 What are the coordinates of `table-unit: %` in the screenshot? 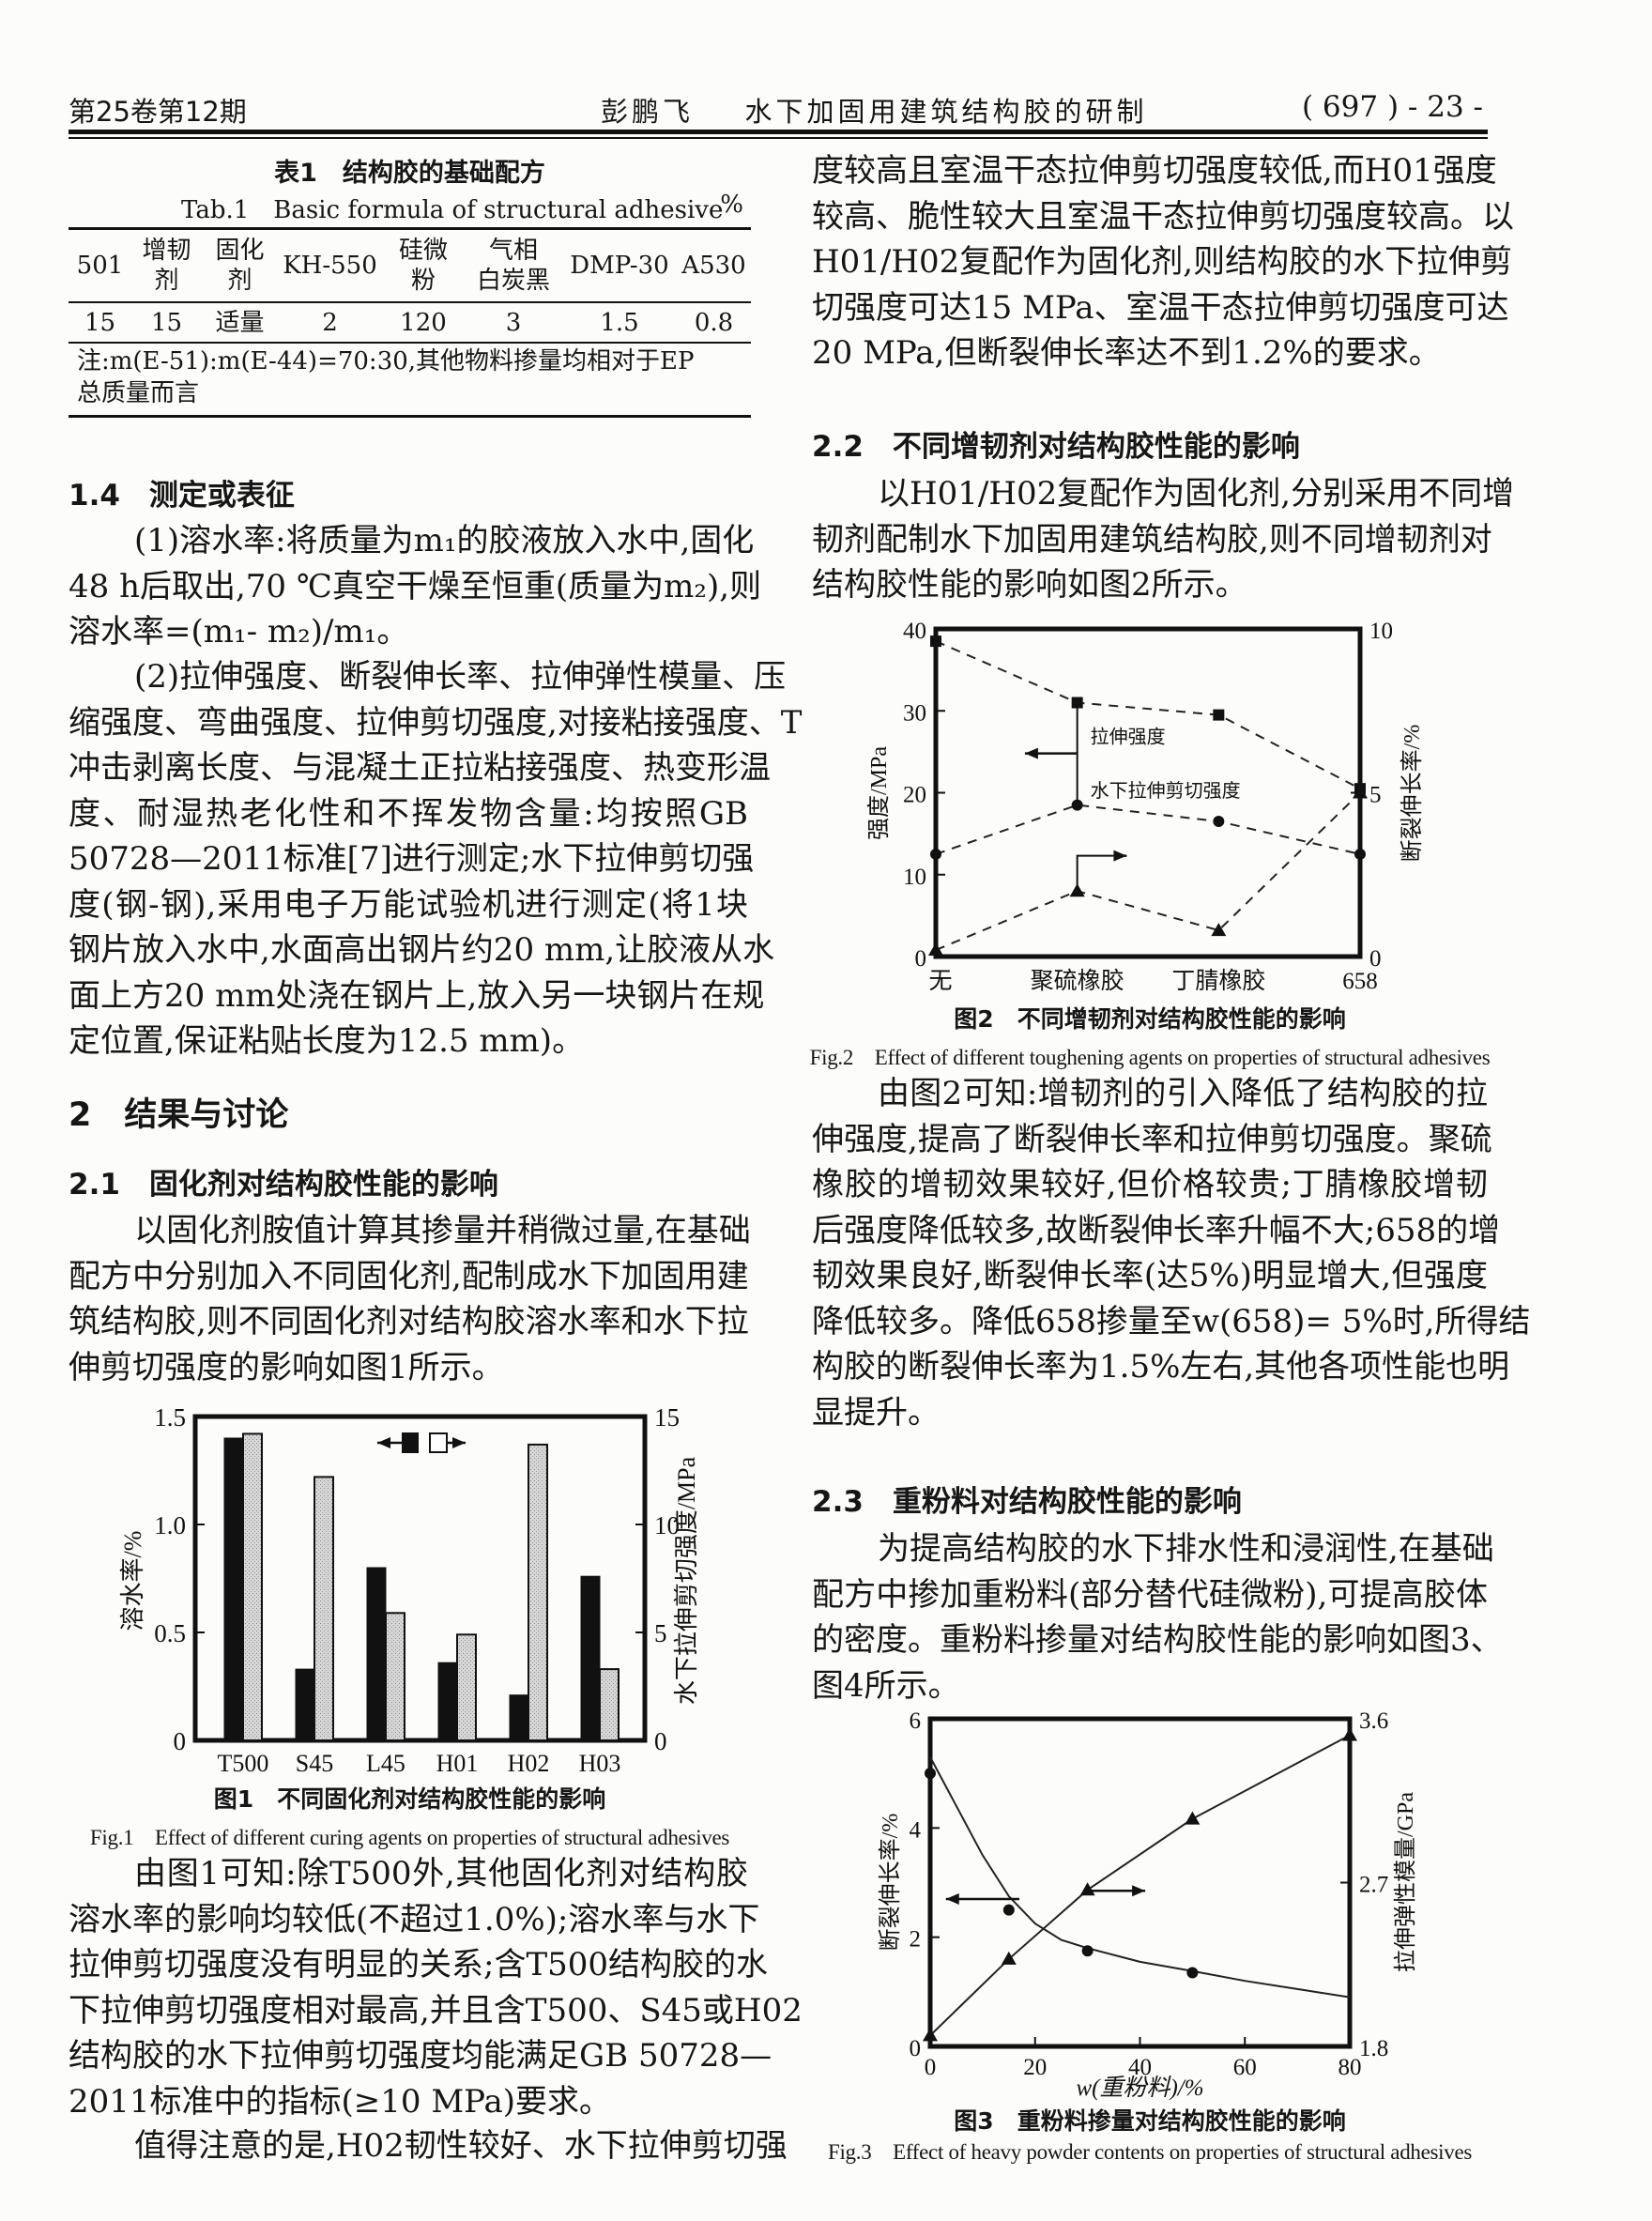 It's located at (731, 205).